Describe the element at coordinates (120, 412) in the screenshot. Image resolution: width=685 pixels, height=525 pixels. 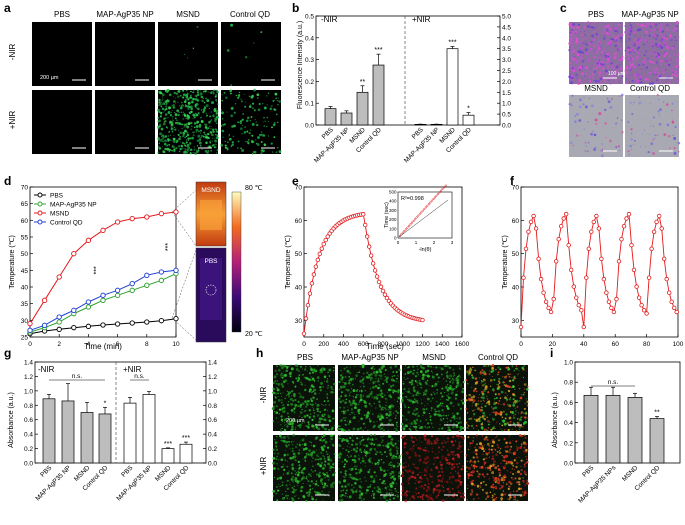
I see `axis-frame` at that location.